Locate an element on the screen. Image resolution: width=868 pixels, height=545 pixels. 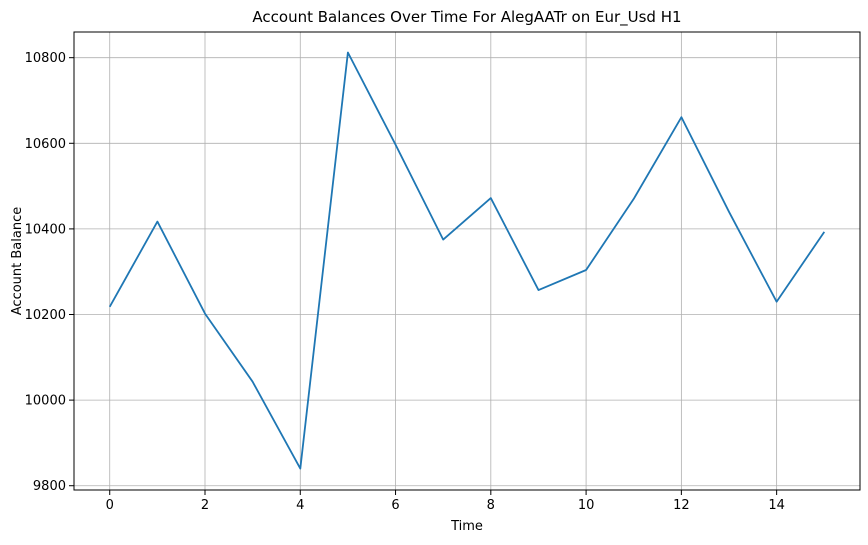
y-axis-label: Account Balance is located at coordinates (17, 261).